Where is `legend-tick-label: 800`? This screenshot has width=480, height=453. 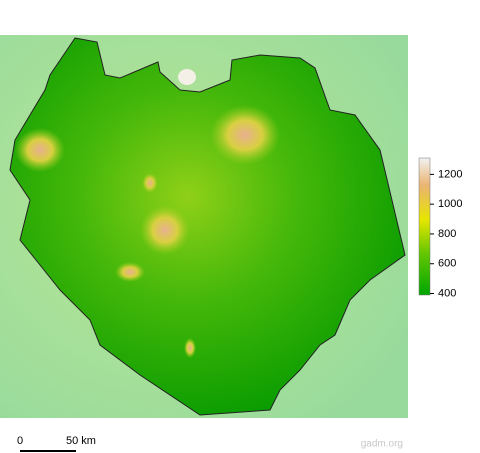 legend-tick-label: 800 is located at coordinates (447, 234).